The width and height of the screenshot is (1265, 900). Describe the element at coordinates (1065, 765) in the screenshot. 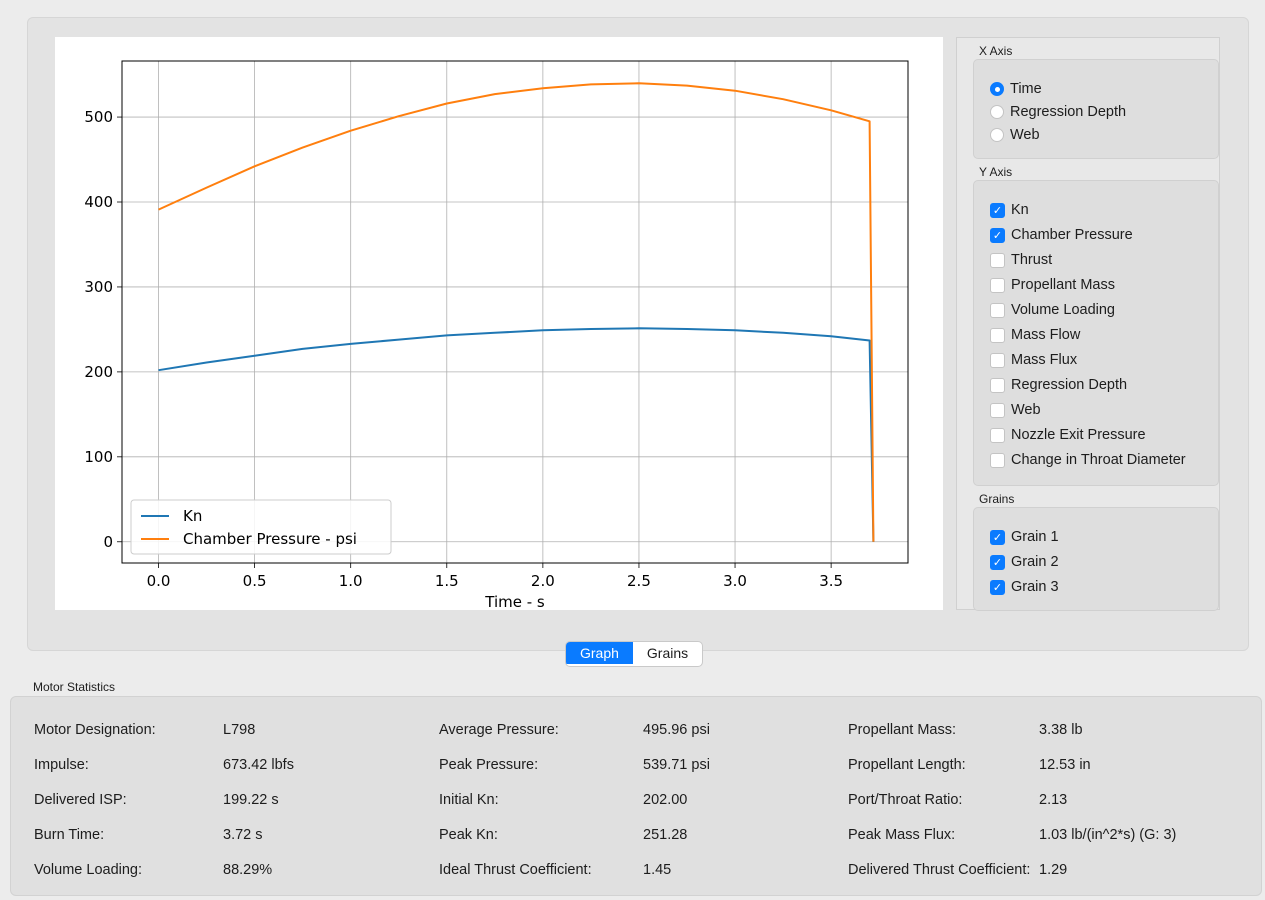

I see `stat-value-propellant-length: 12.53 in` at that location.